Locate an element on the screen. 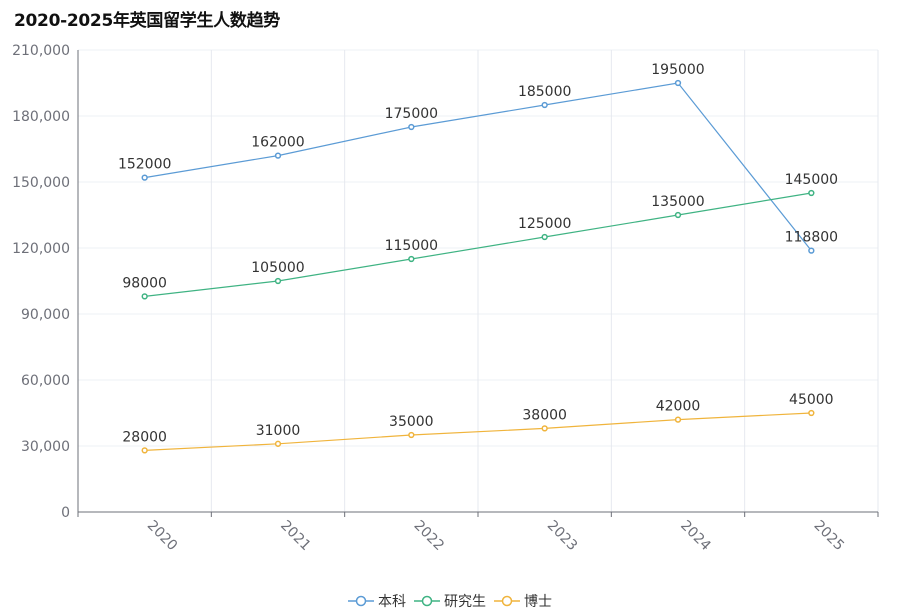  data-label: 35000 is located at coordinates (411, 422).